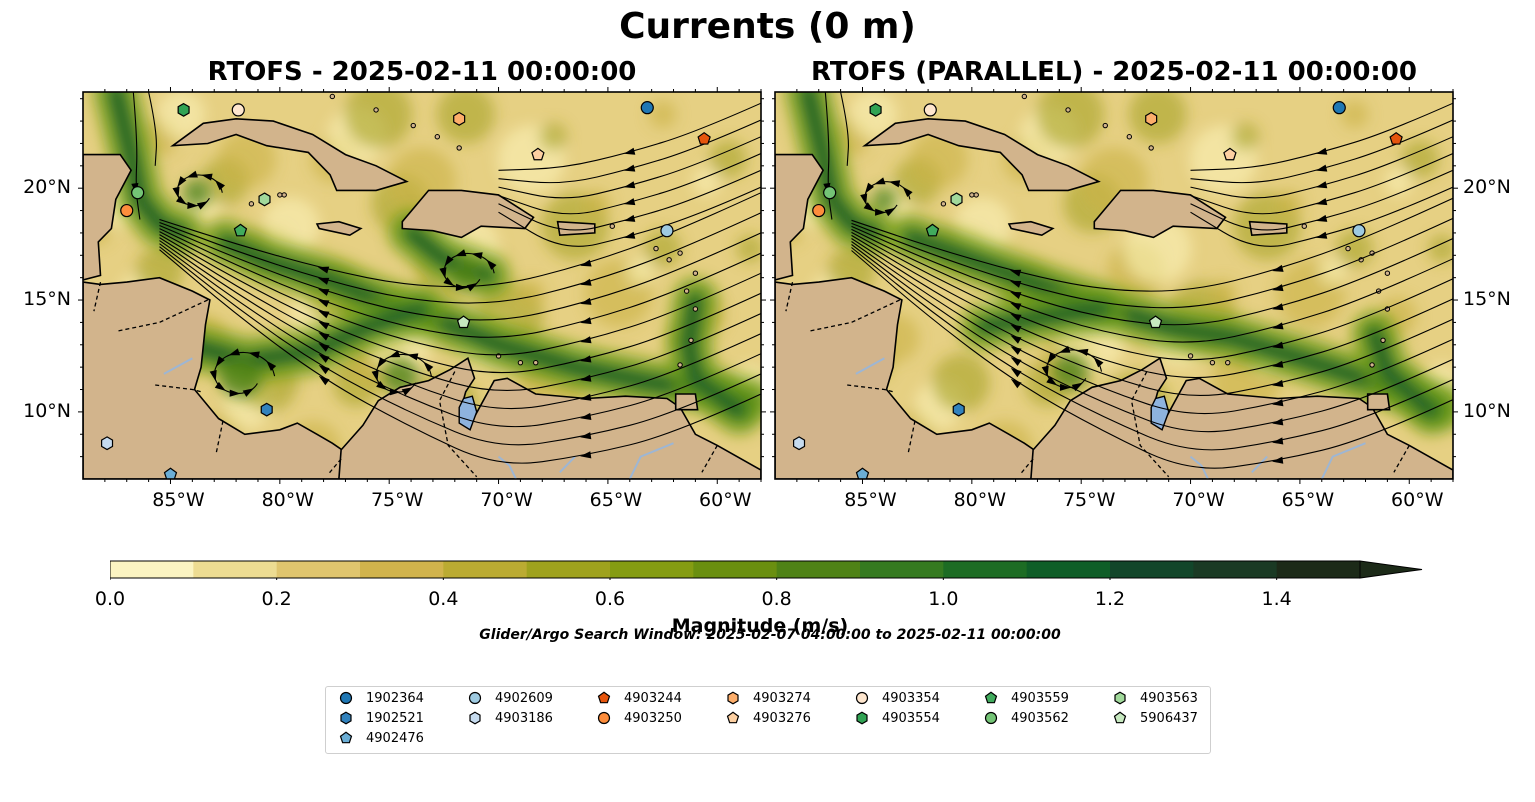 The width and height of the screenshot is (1535, 802). What do you see at coordinates (1391, 569) in the screenshot?
I see `colorbar-extend-arrow` at bounding box center [1391, 569].